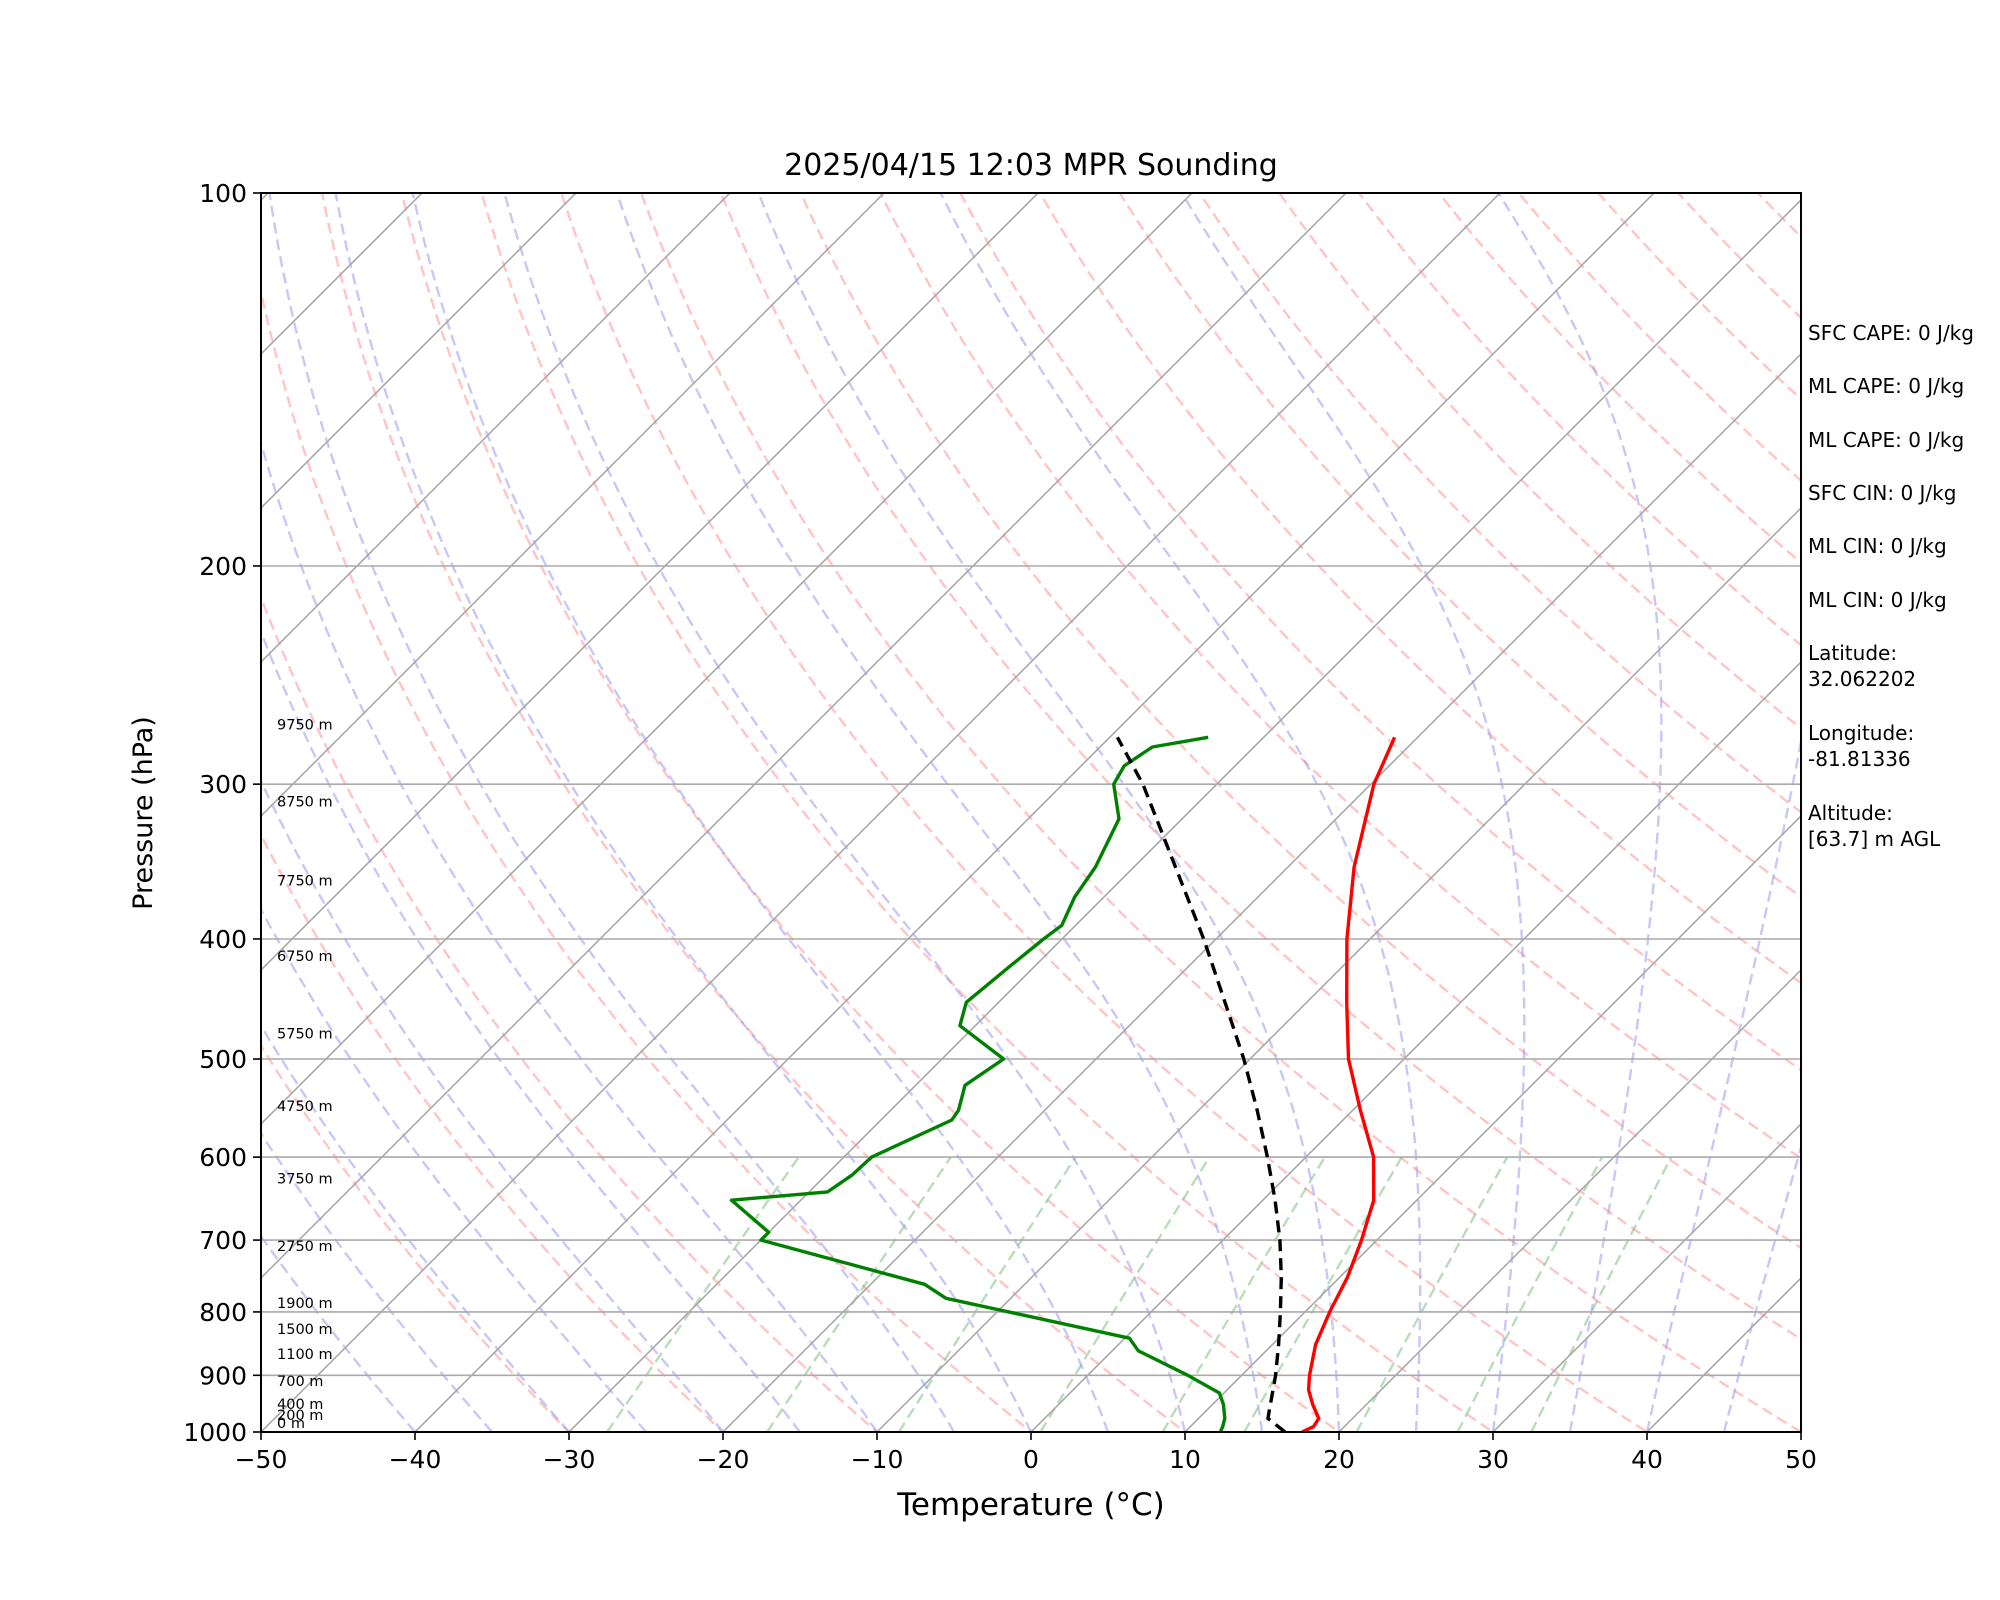 This screenshot has width=2000, height=1600. What do you see at coordinates (305, 1180) in the screenshot?
I see `height-label: 3750 m` at bounding box center [305, 1180].